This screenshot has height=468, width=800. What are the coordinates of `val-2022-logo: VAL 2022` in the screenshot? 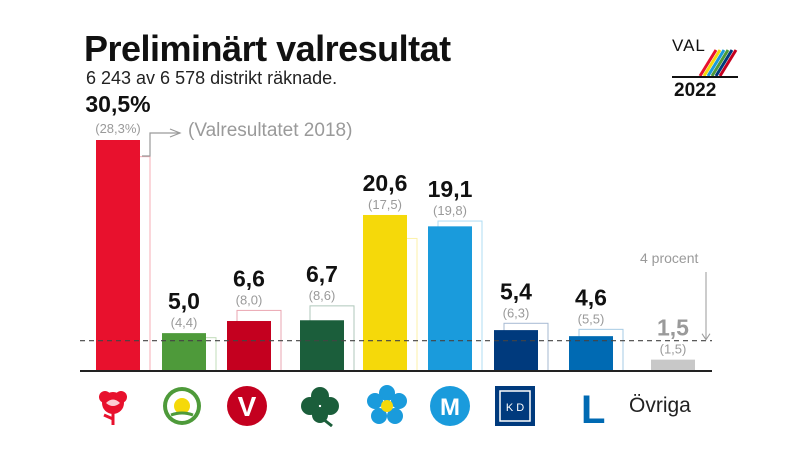 It's located at (705, 70).